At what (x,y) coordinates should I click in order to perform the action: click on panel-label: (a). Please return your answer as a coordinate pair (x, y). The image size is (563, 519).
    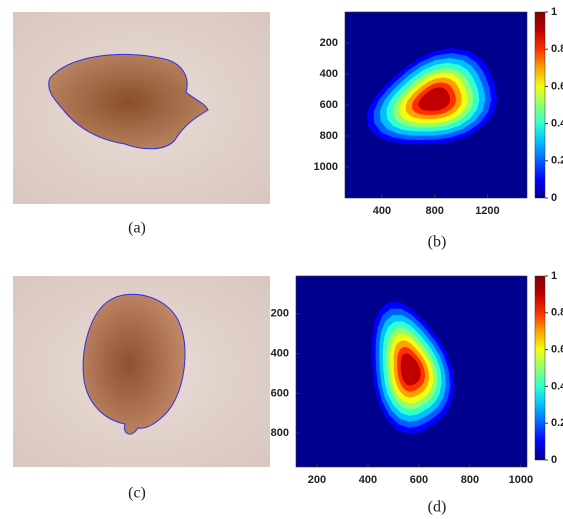
    Looking at the image, I should click on (137, 228).